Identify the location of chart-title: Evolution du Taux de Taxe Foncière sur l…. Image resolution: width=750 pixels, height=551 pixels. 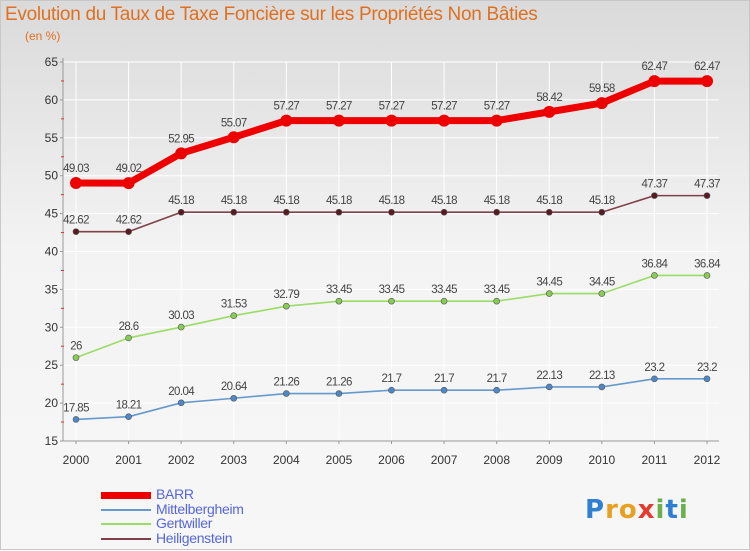
(271, 14).